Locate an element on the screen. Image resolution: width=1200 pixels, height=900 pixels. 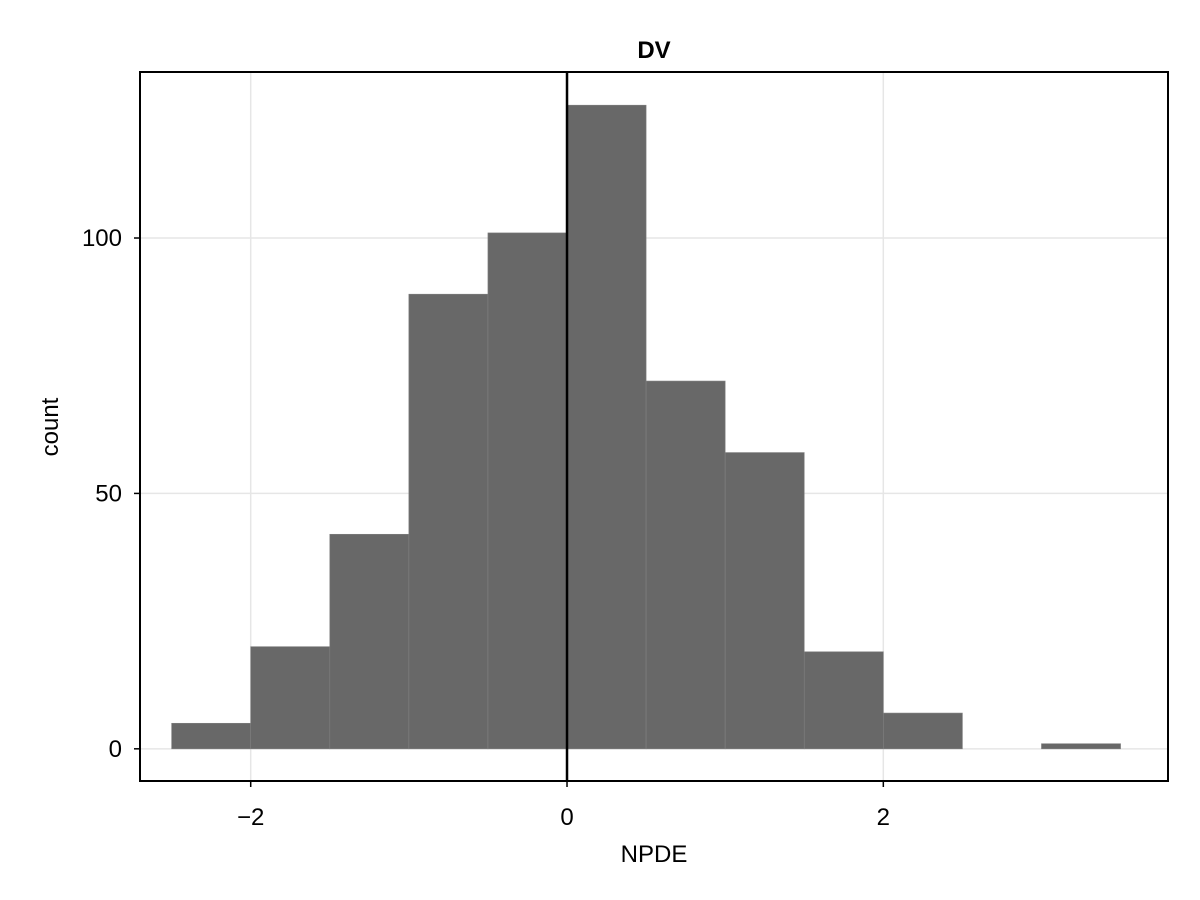
y-axis-ticks: 0 50 100 is located at coordinates (111, 494).